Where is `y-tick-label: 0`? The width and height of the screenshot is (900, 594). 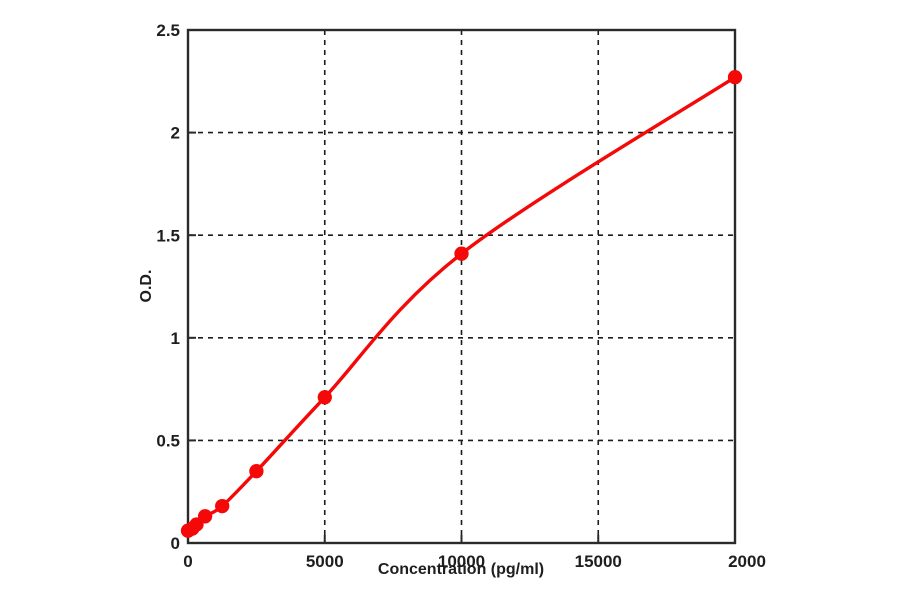
y-tick-label: 0 is located at coordinates (175, 543).